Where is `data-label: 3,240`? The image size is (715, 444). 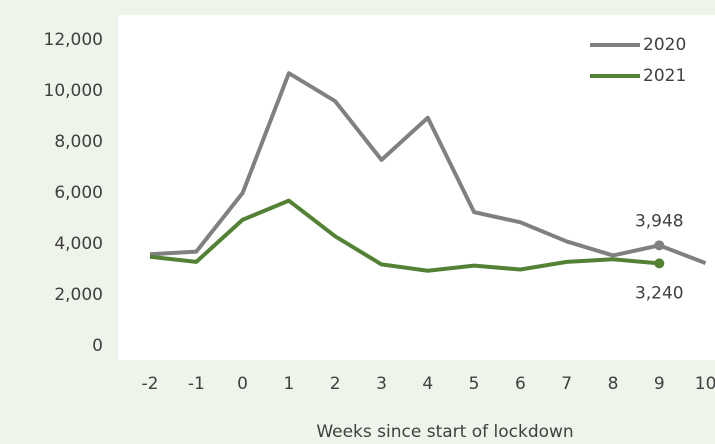 data-label: 3,240 is located at coordinates (659, 293).